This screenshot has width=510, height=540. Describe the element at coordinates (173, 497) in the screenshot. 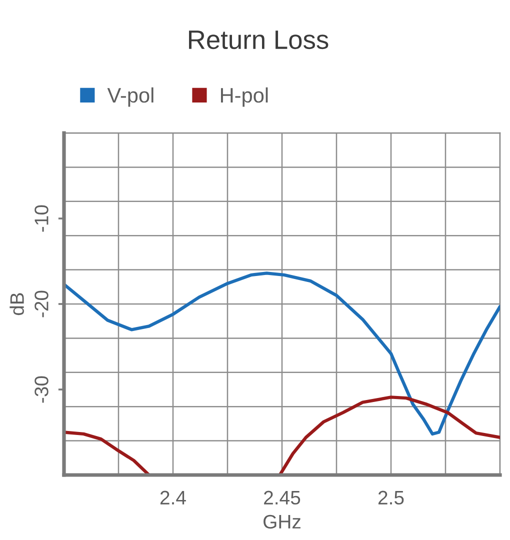

I see `x-tick-label: 2.4` at that location.